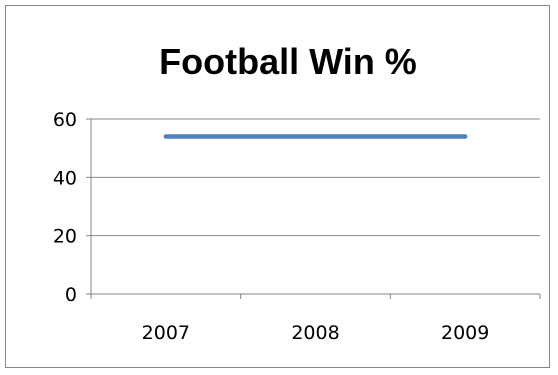 Image resolution: width=558 pixels, height=375 pixels. What do you see at coordinates (166, 333) in the screenshot?
I see `x-tick-label: 2007` at bounding box center [166, 333].